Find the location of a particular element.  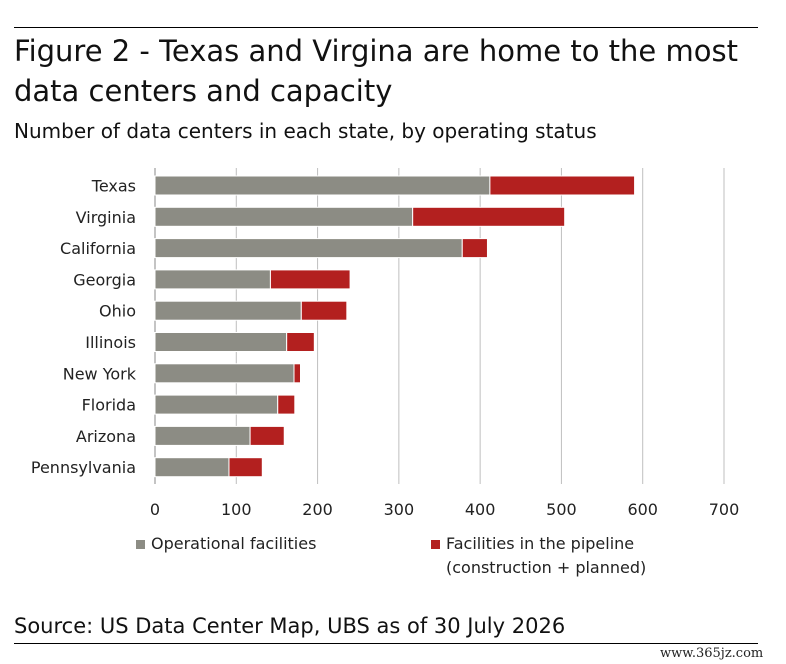

legend-swatch-operational is located at coordinates (140, 544).